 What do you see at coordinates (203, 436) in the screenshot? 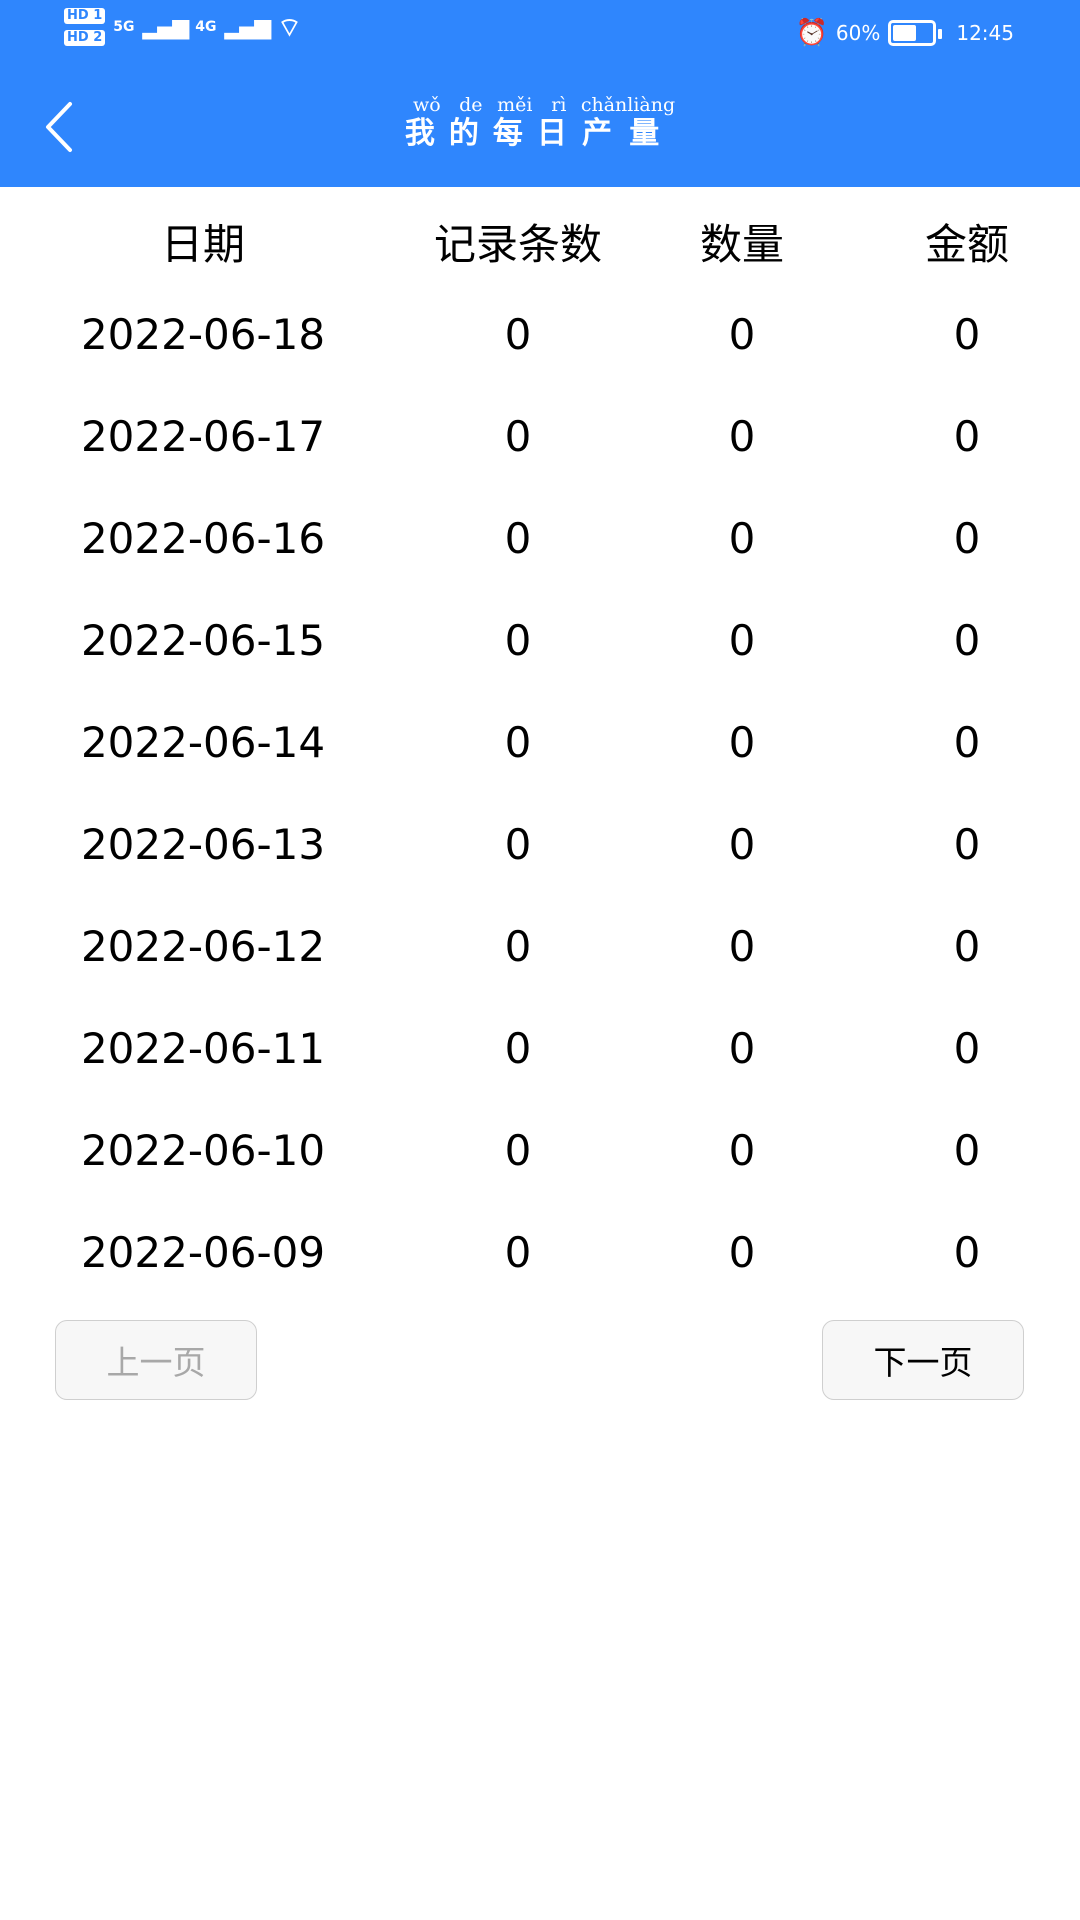
I see `table-cell: 2022-06-17` at bounding box center [203, 436].